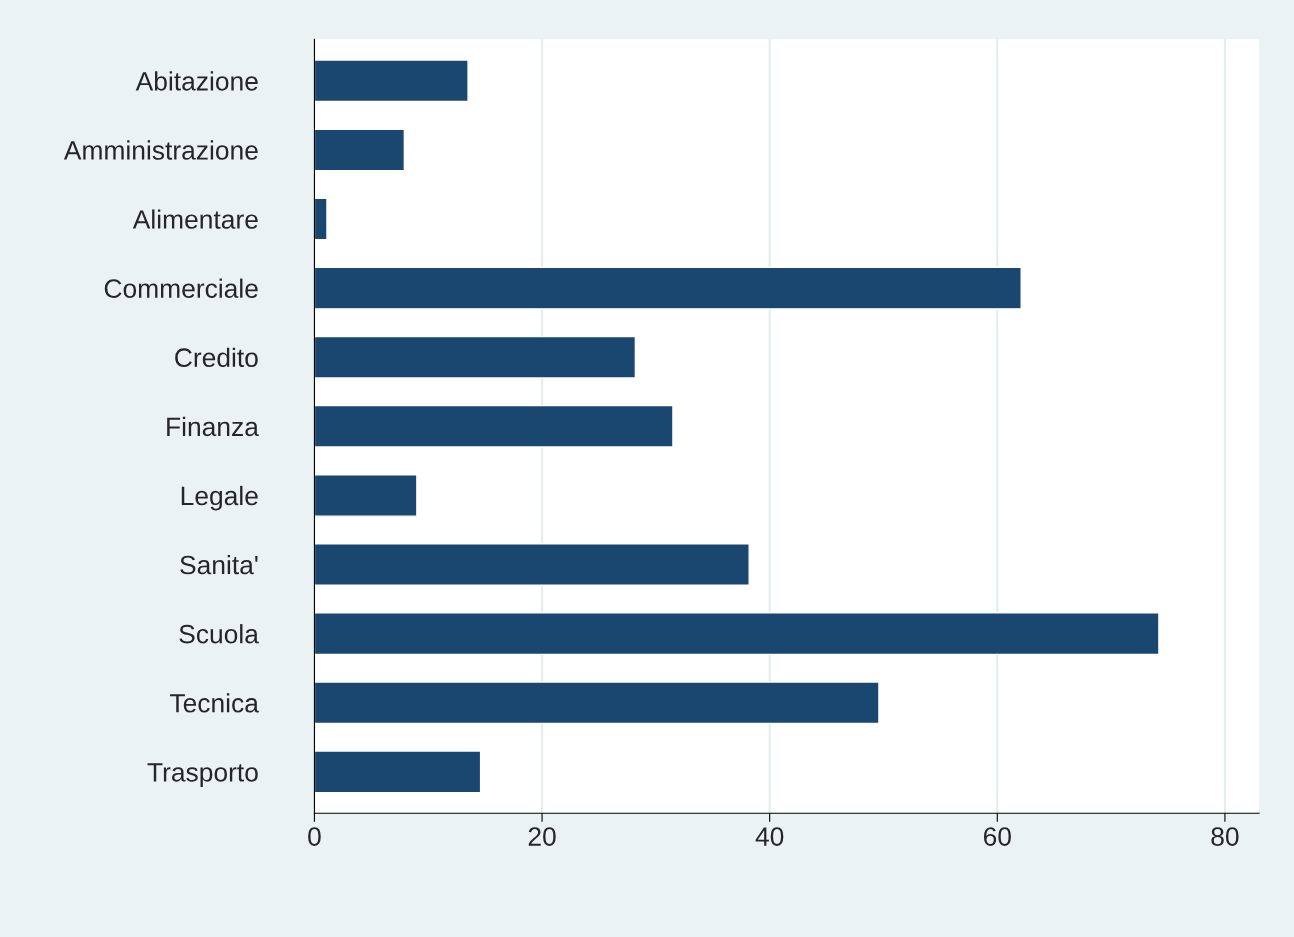 This screenshot has width=1294, height=937. What do you see at coordinates (219, 498) in the screenshot?
I see `y-tick-label: Legale` at bounding box center [219, 498].